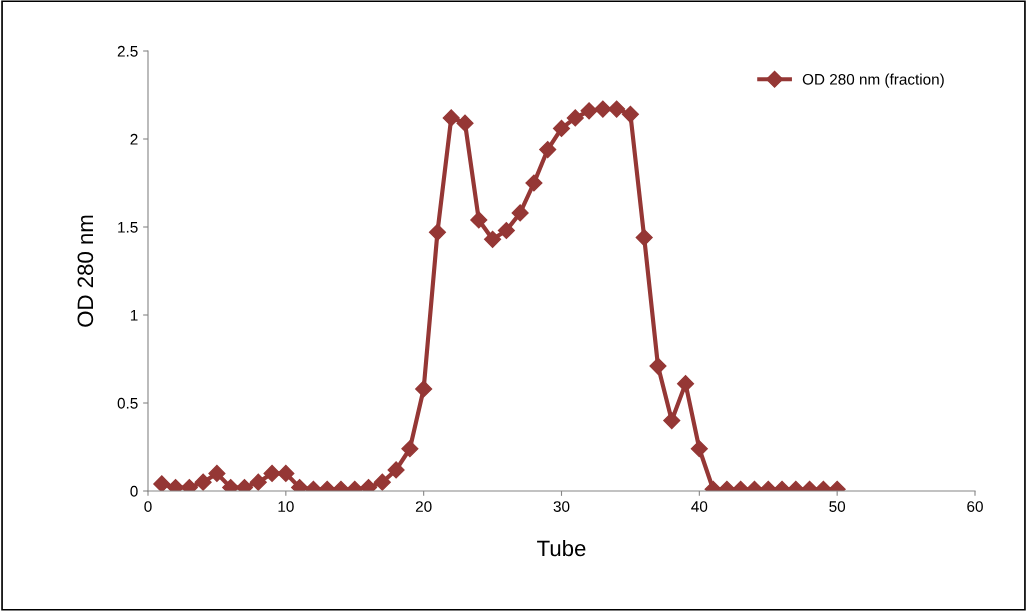 The height and width of the screenshot is (611, 1027). What do you see at coordinates (127, 51) in the screenshot?
I see `y-tick-label: 2.5` at bounding box center [127, 51].